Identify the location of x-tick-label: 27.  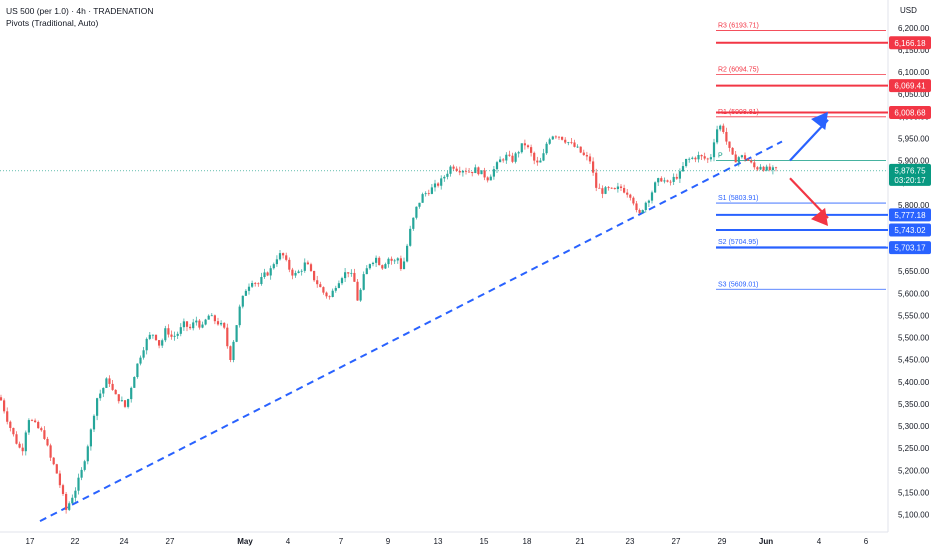
(676, 541).